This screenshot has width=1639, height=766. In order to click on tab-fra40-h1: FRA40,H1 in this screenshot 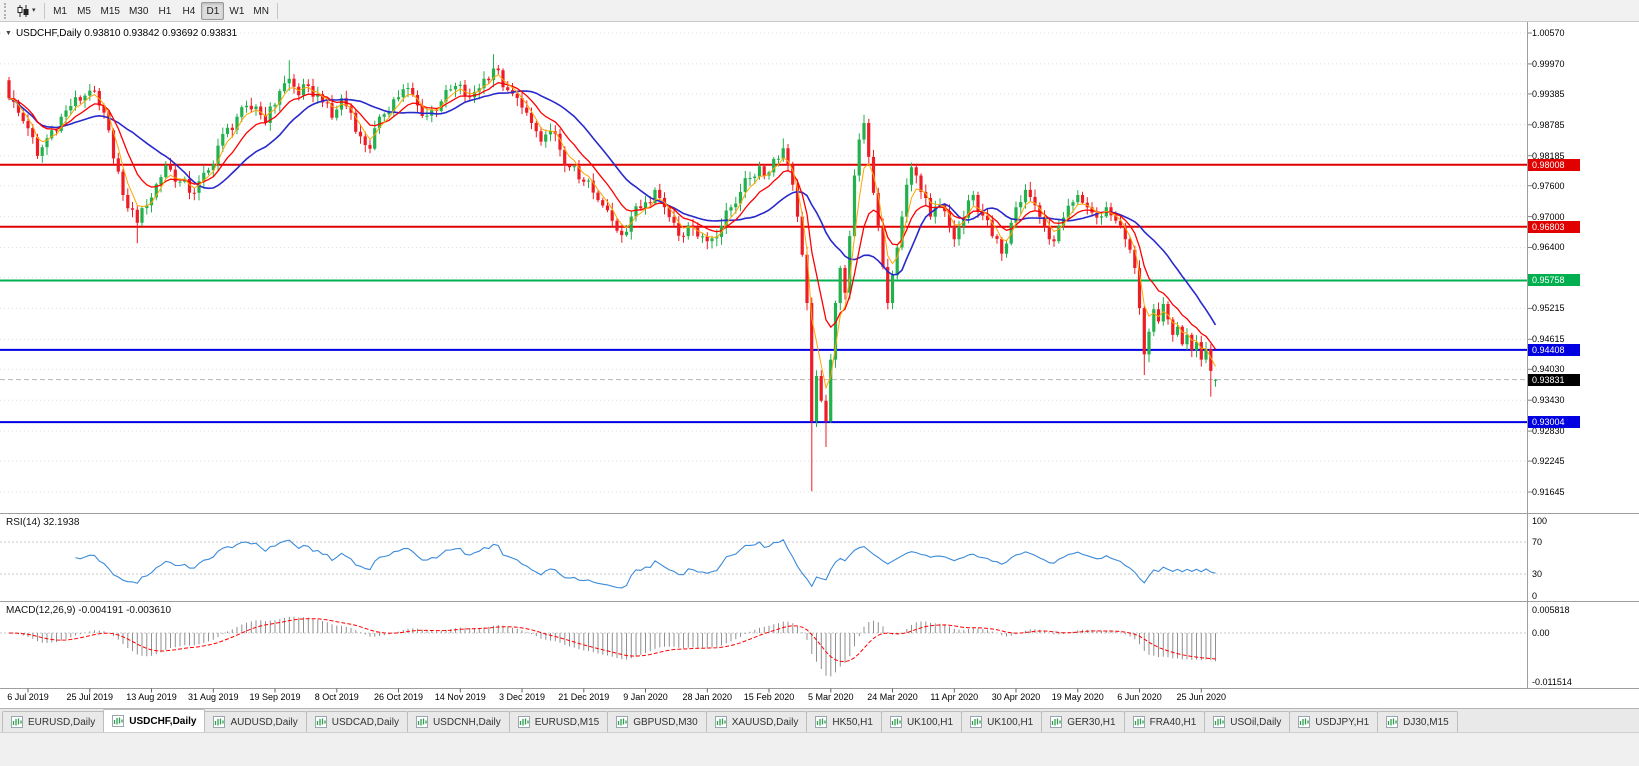, I will do `click(1164, 721)`.